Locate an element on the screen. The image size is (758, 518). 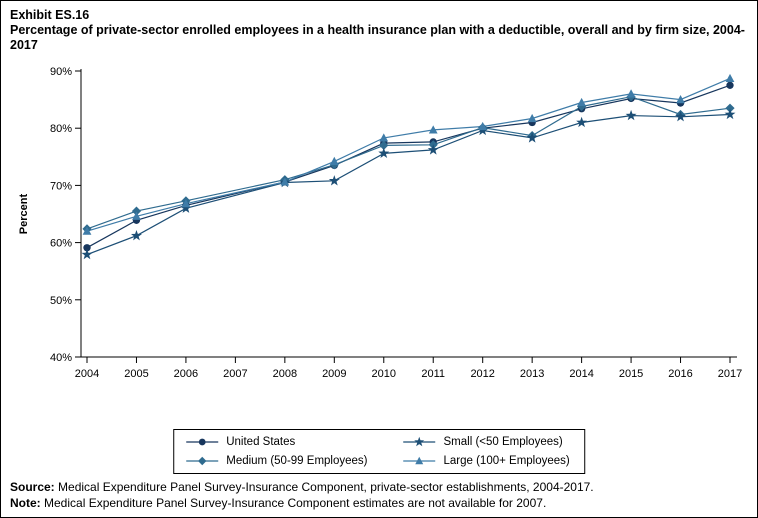
svg-text: 2016 is located at coordinates (680, 374).